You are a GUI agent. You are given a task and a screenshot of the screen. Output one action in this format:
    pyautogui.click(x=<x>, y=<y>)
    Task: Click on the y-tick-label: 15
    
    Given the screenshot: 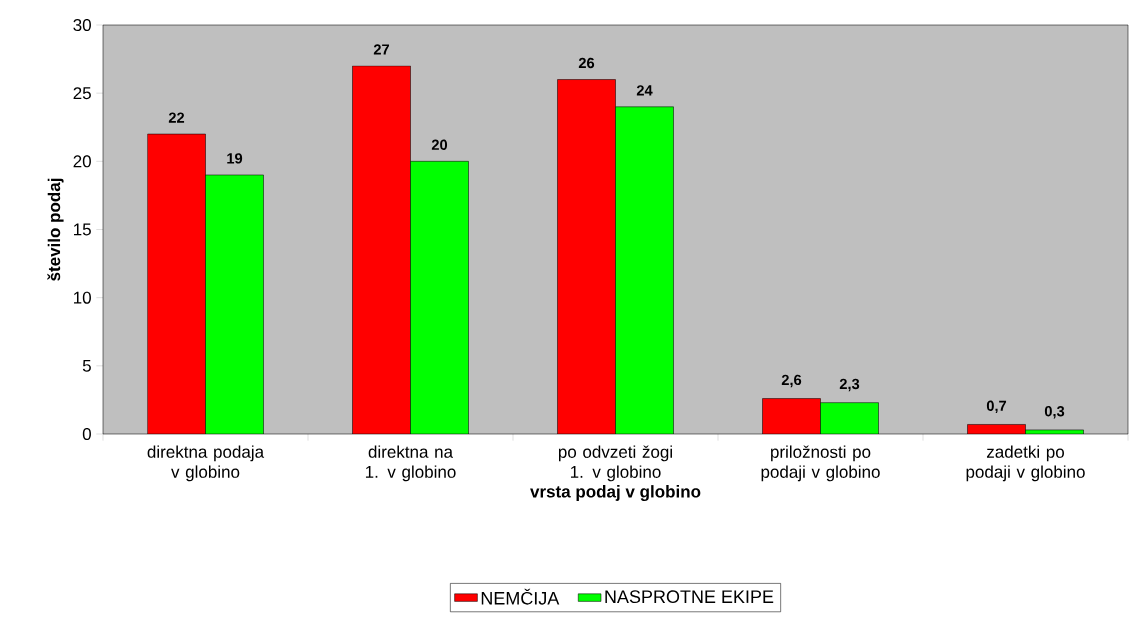 What is the action you would take?
    pyautogui.click(x=82, y=229)
    